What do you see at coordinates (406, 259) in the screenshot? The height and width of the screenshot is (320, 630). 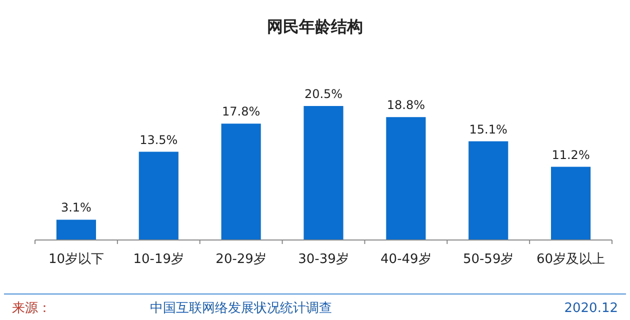 I see `x-tick-label: 40-49岁` at bounding box center [406, 259].